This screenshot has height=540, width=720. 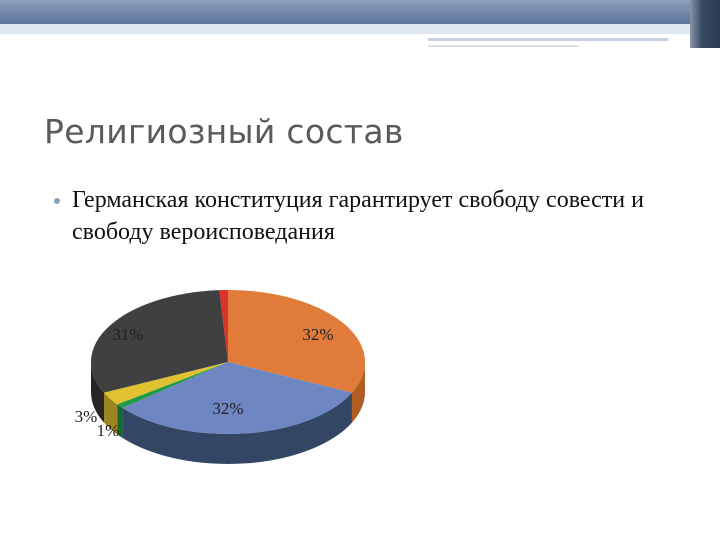 I want to click on pie-labels: 32% 32% 1%3% 31%, so click(x=204, y=382).